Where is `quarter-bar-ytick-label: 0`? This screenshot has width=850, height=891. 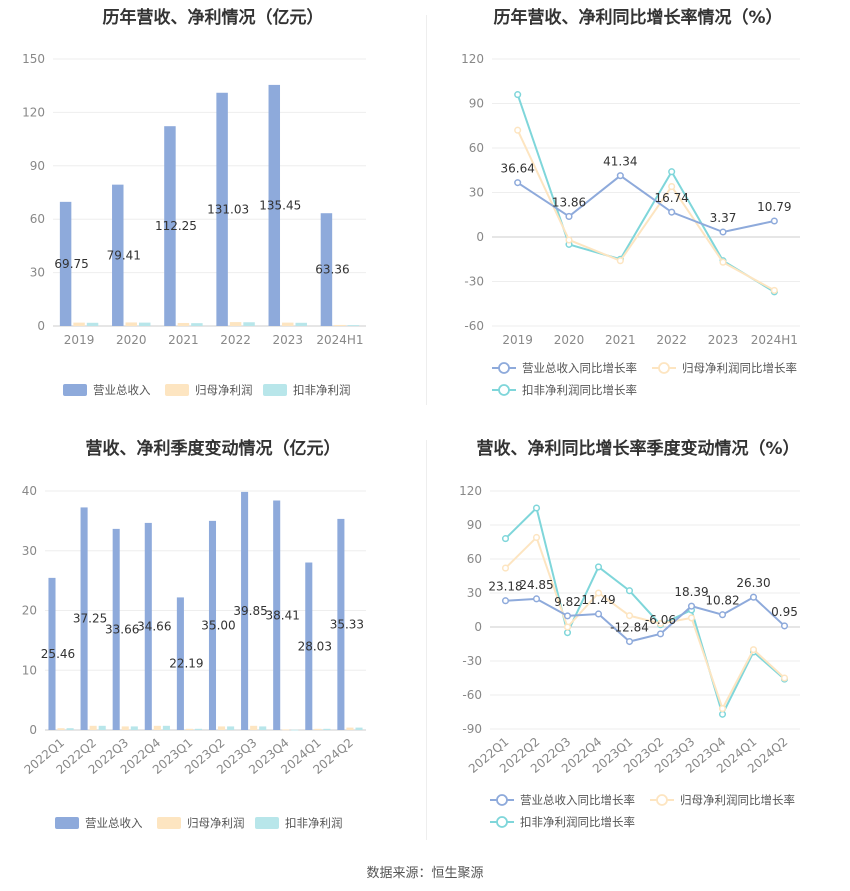
quarter-bar-ytick-label: 0 is located at coordinates (33, 730).